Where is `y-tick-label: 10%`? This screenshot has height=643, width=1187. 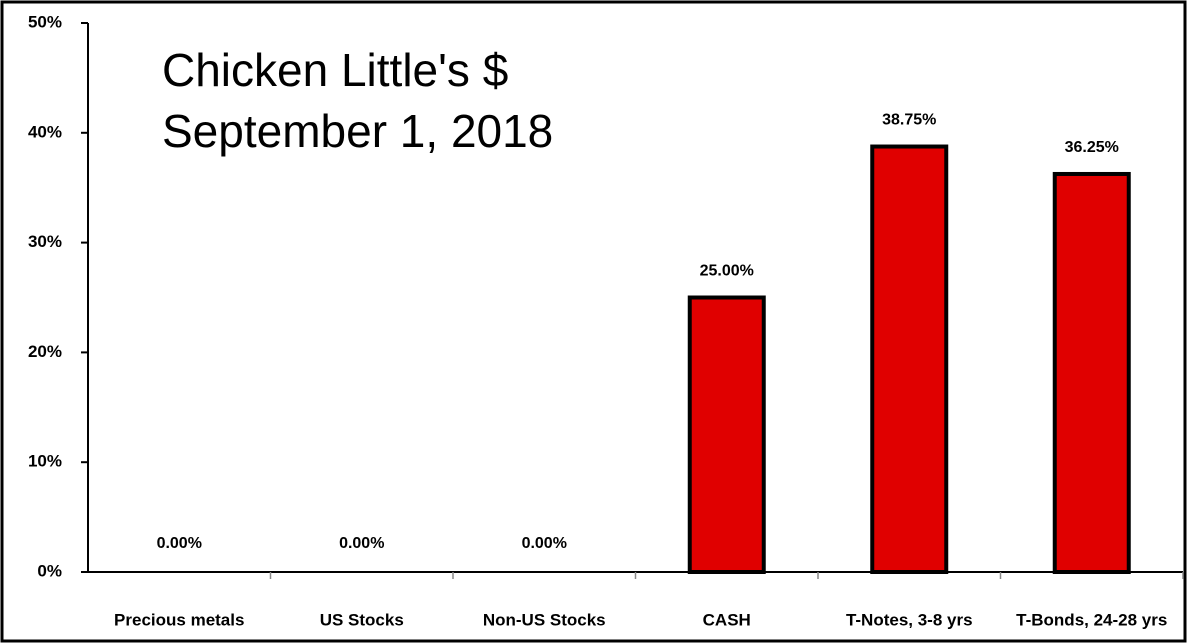 y-tick-label: 10% is located at coordinates (45, 461).